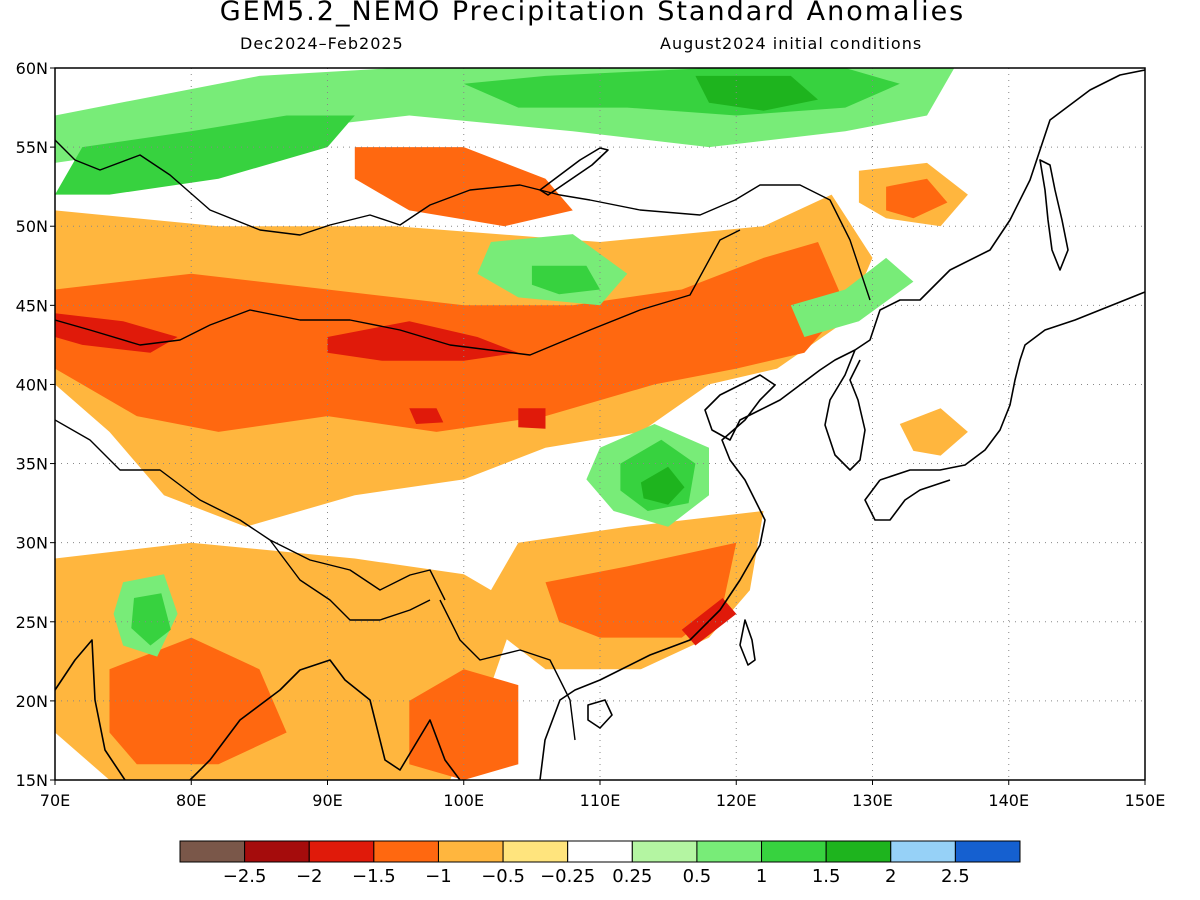 This screenshot has width=1200, height=900. What do you see at coordinates (32, 622) in the screenshot?
I see `lat-tick-label: 25N` at bounding box center [32, 622].